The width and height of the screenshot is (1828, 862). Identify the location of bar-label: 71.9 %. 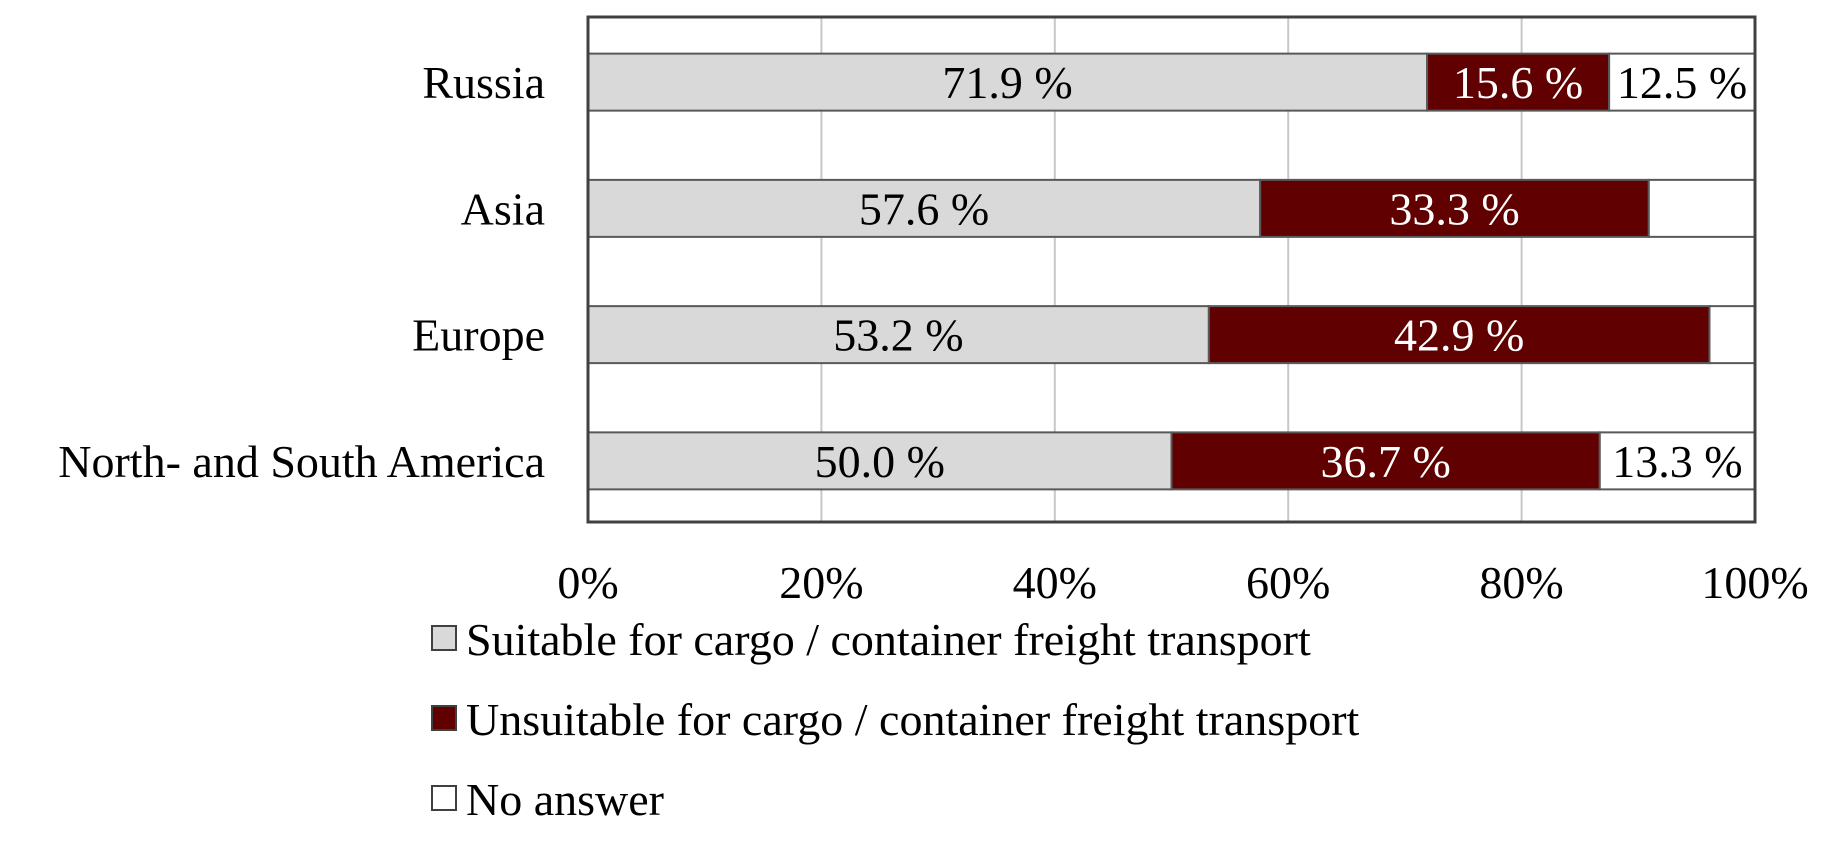
(1007, 82).